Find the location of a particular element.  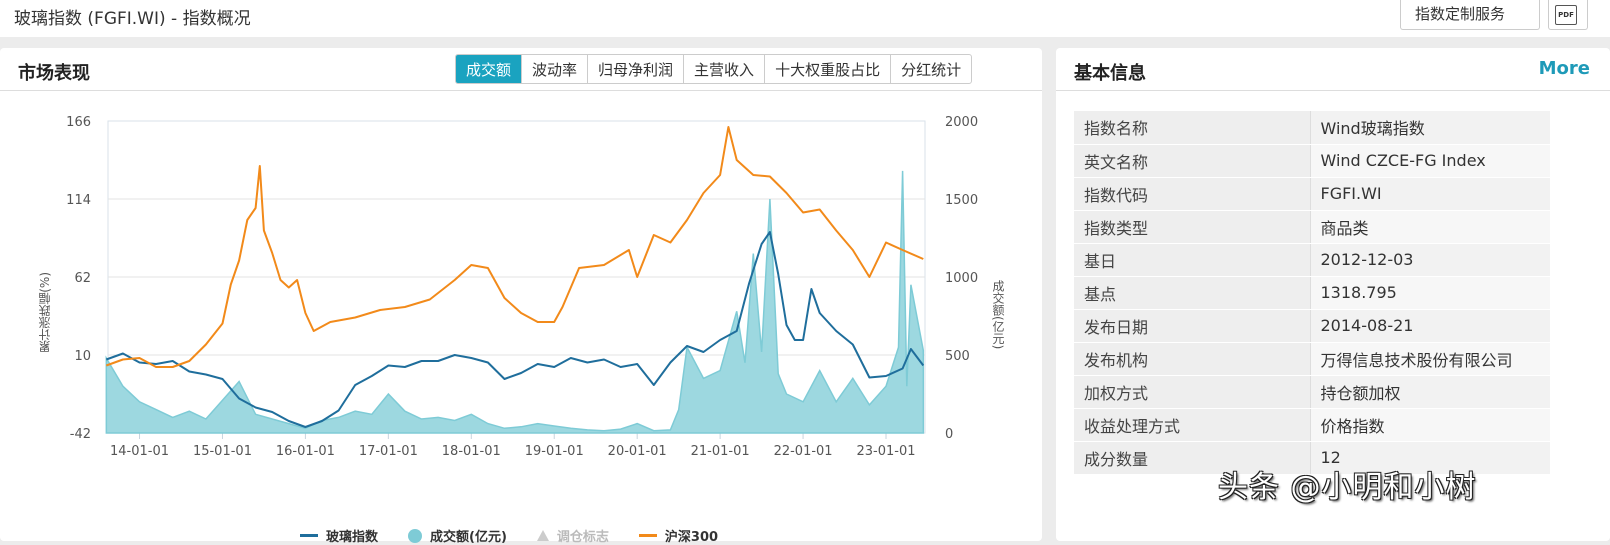

x-tick-label: 18-01-01 is located at coordinates (471, 451).